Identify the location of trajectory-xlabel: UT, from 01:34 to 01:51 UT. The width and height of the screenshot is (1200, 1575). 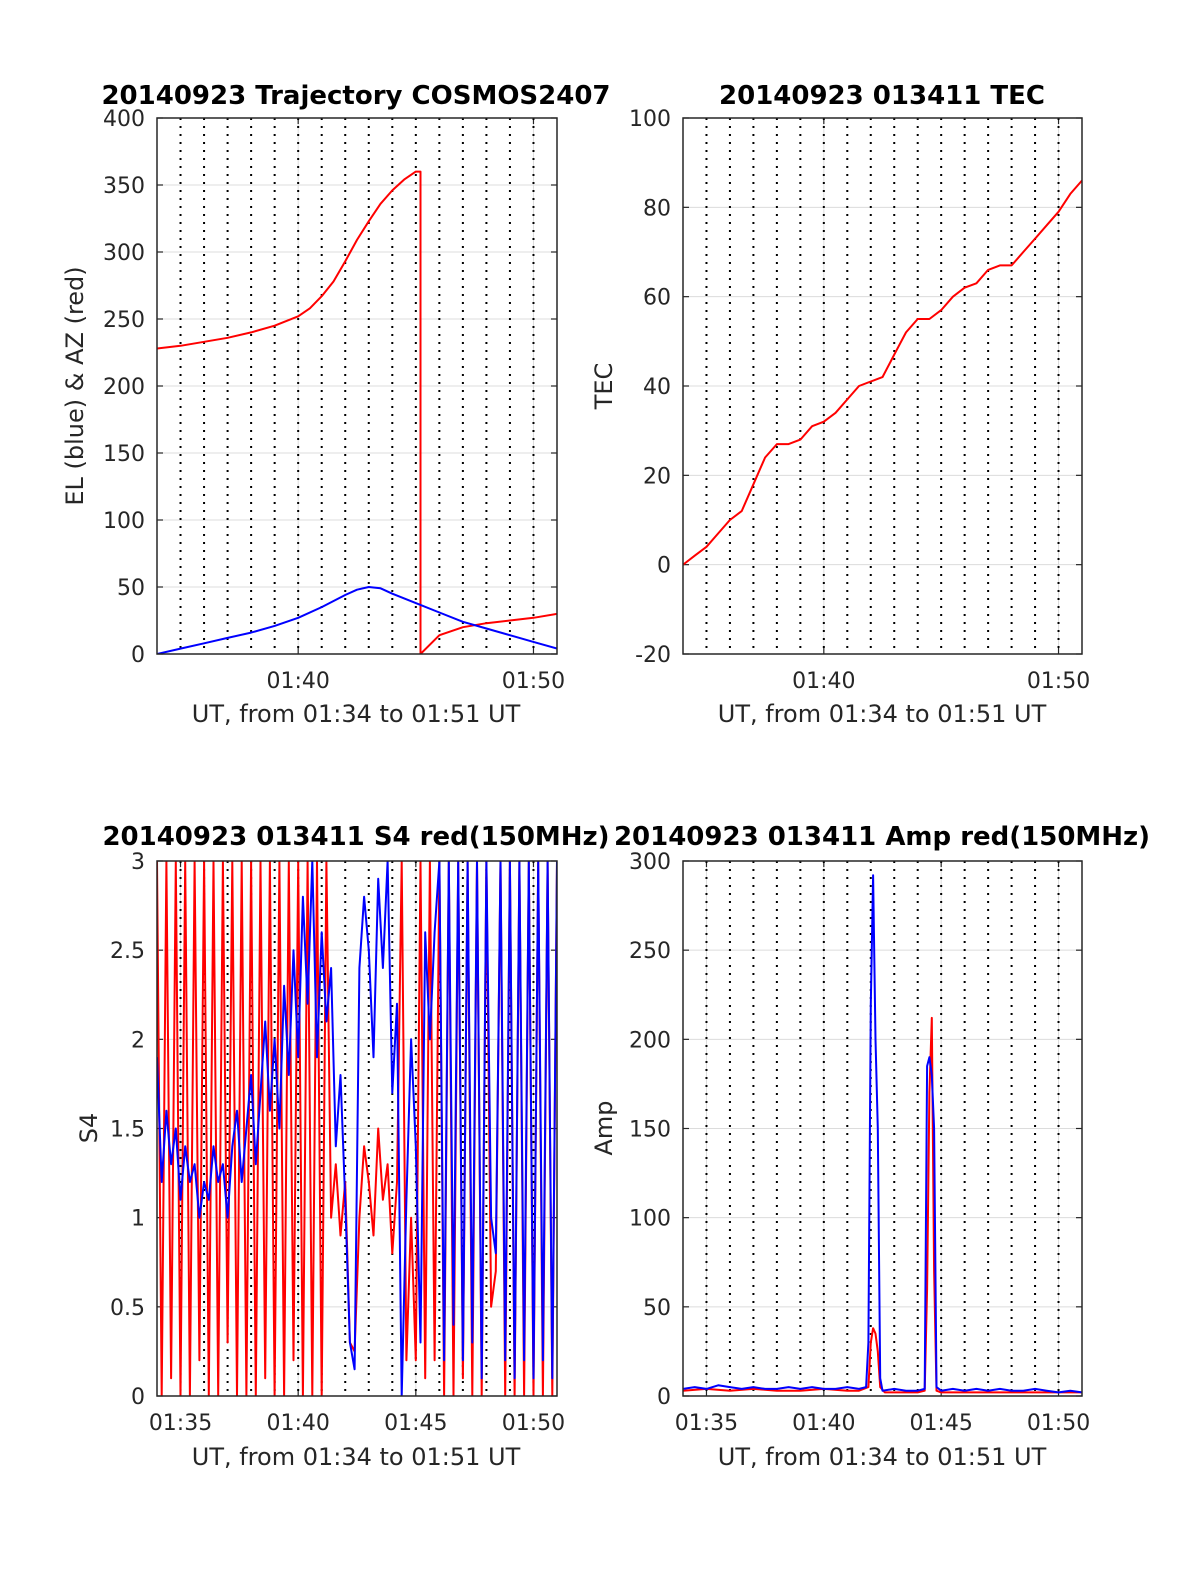
(356, 714).